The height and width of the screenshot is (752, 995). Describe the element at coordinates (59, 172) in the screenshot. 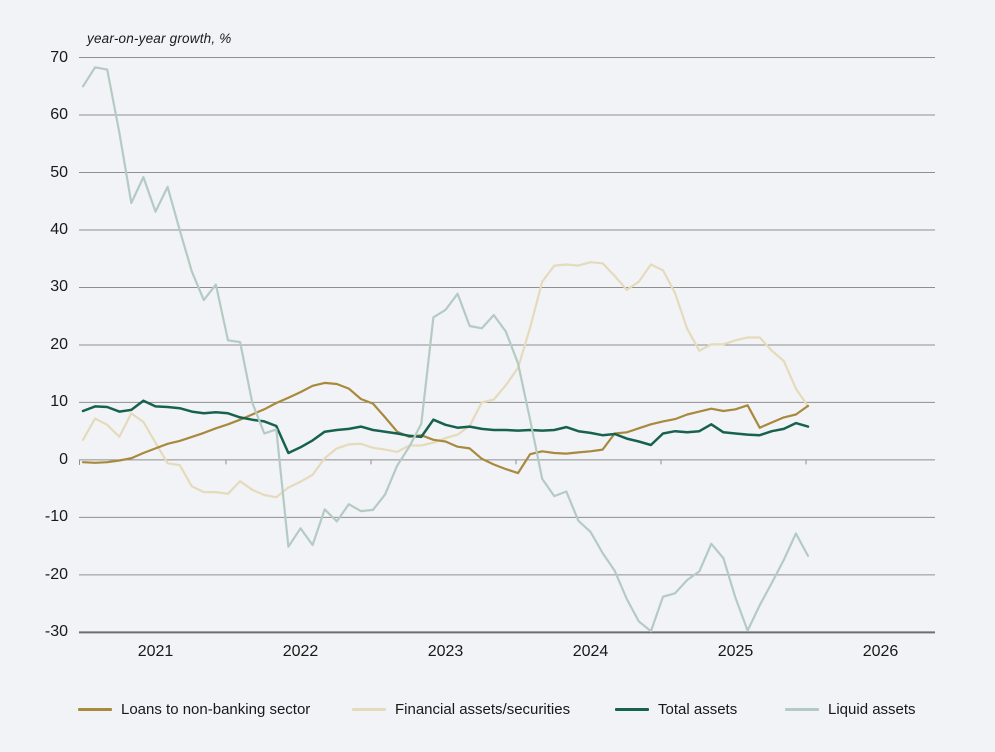

I see `y-axis-label-50: 50` at that location.